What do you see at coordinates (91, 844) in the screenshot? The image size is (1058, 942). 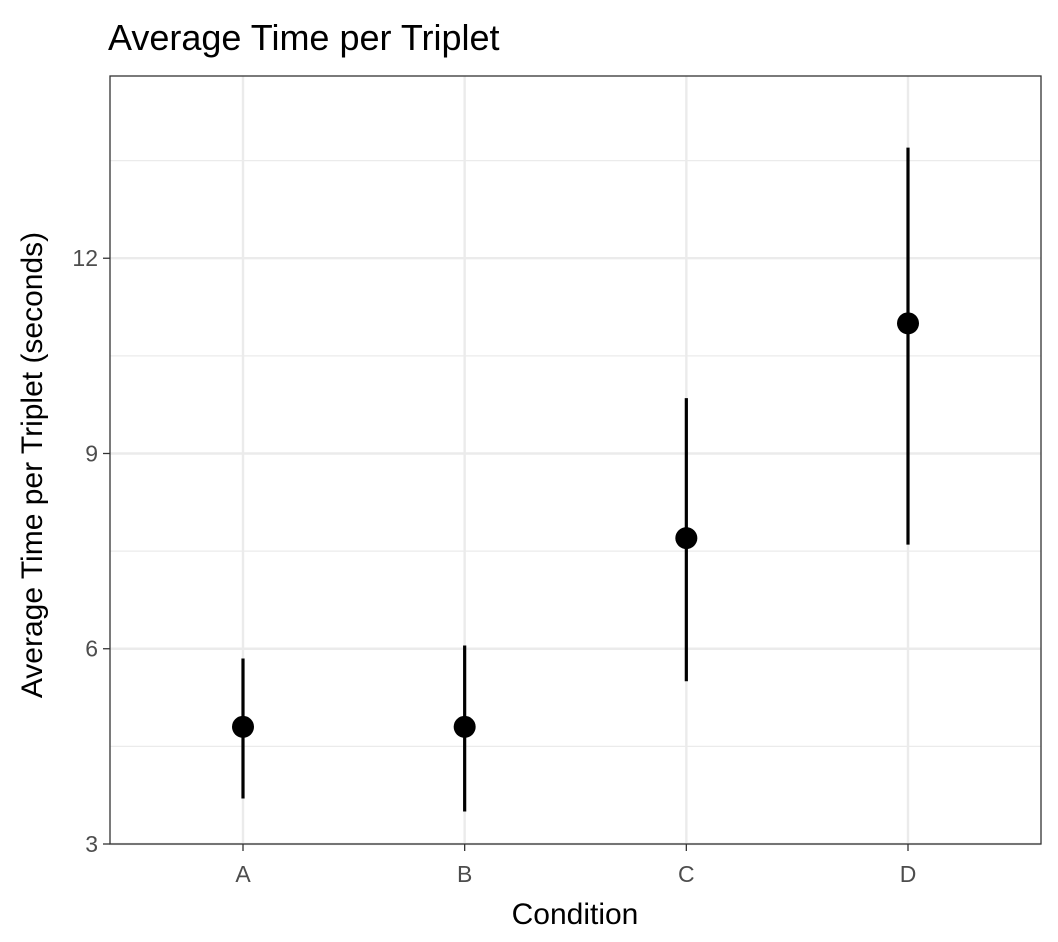 I see `y-tick-label: 3` at bounding box center [91, 844].